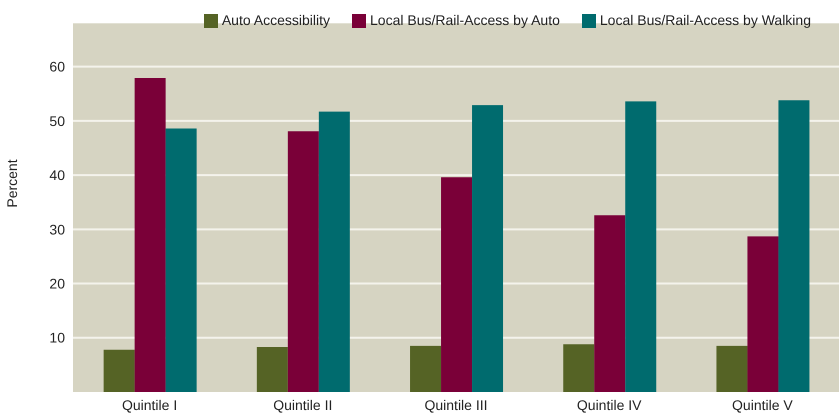 This screenshot has height=417, width=839. I want to click on y-tick-label: 30, so click(57, 229).